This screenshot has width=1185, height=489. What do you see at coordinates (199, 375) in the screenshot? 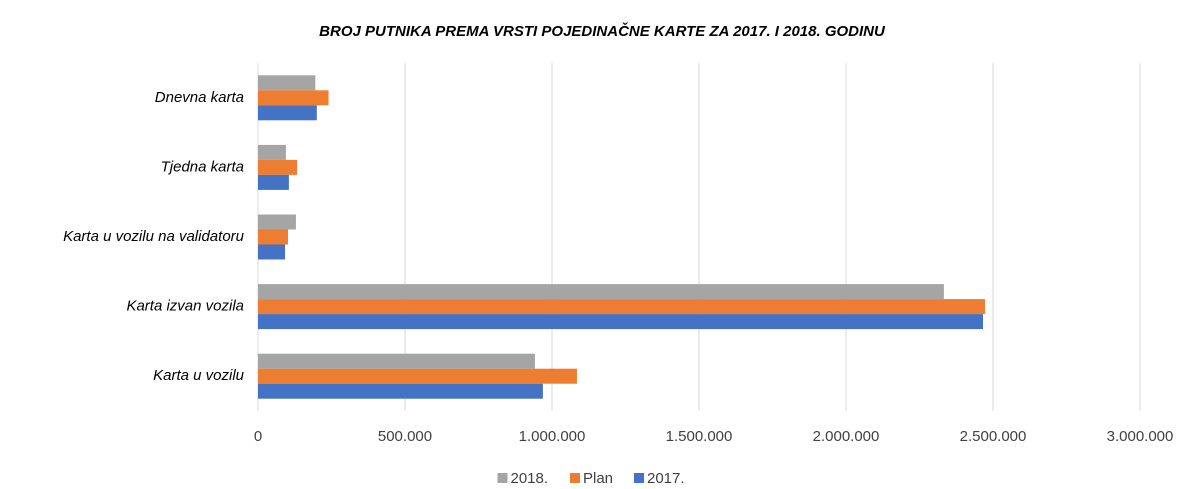
I see `y-tick-label: Karta u vozilu` at bounding box center [199, 375].